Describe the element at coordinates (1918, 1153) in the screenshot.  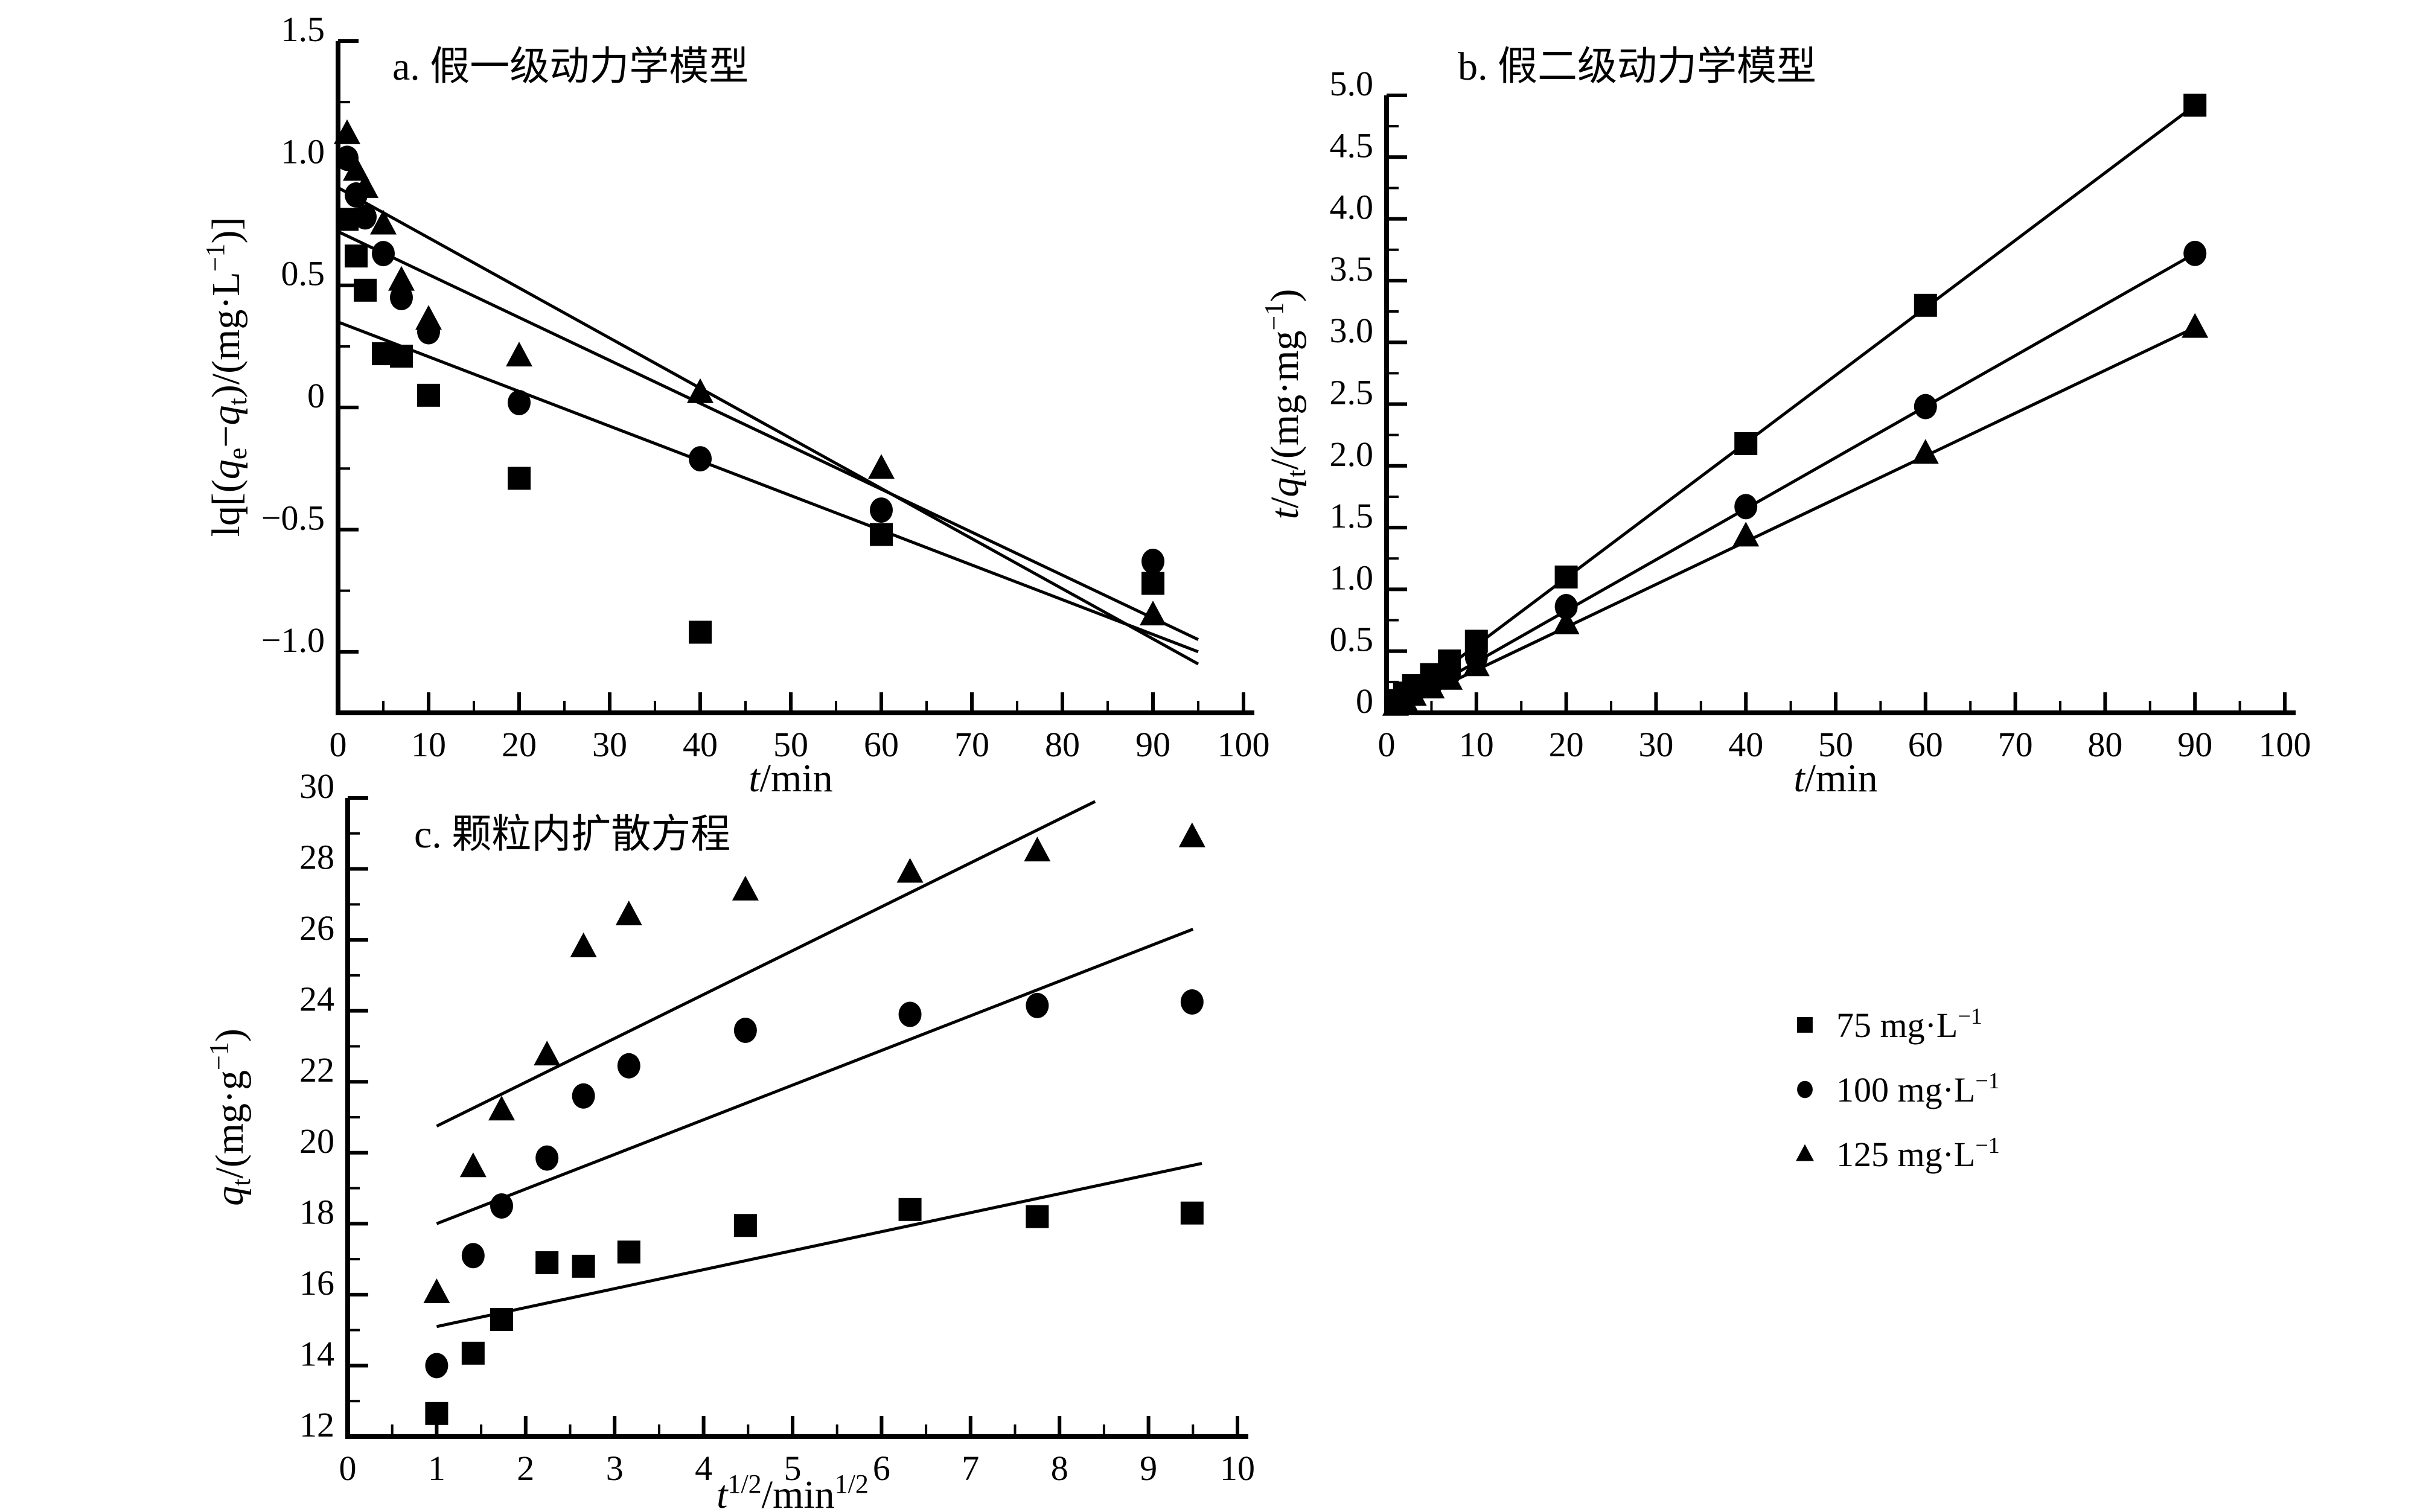
I see `legend-item-label: 125 mg·L−1` at that location.